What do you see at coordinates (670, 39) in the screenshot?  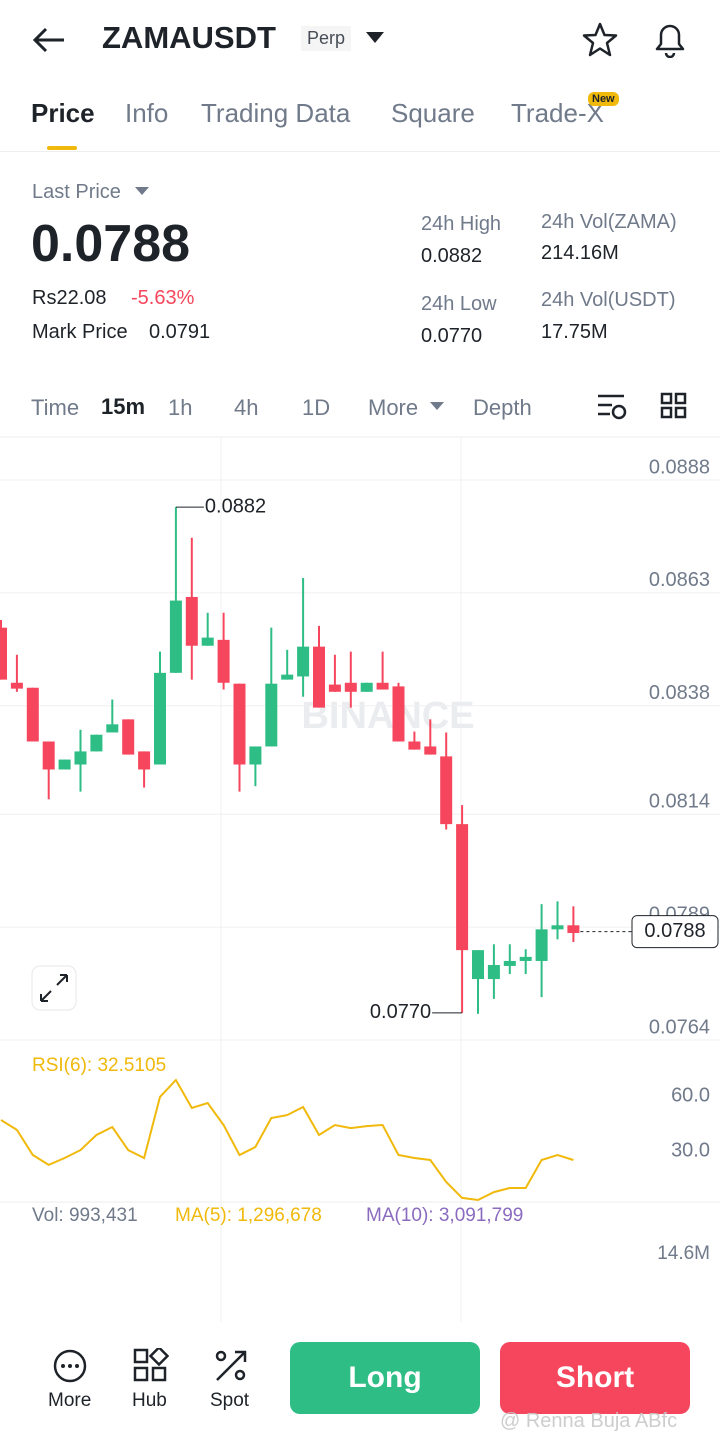 I see `alert-button` at bounding box center [670, 39].